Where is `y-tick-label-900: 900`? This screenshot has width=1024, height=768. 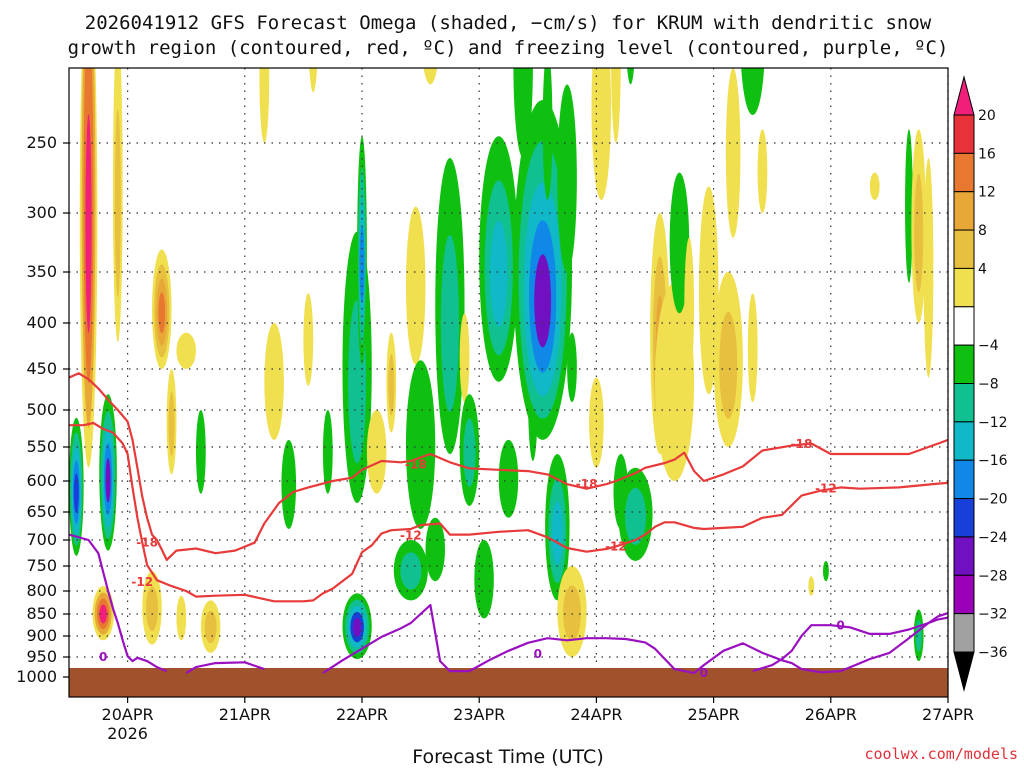
y-tick-label-900: 900 is located at coordinates (41, 635).